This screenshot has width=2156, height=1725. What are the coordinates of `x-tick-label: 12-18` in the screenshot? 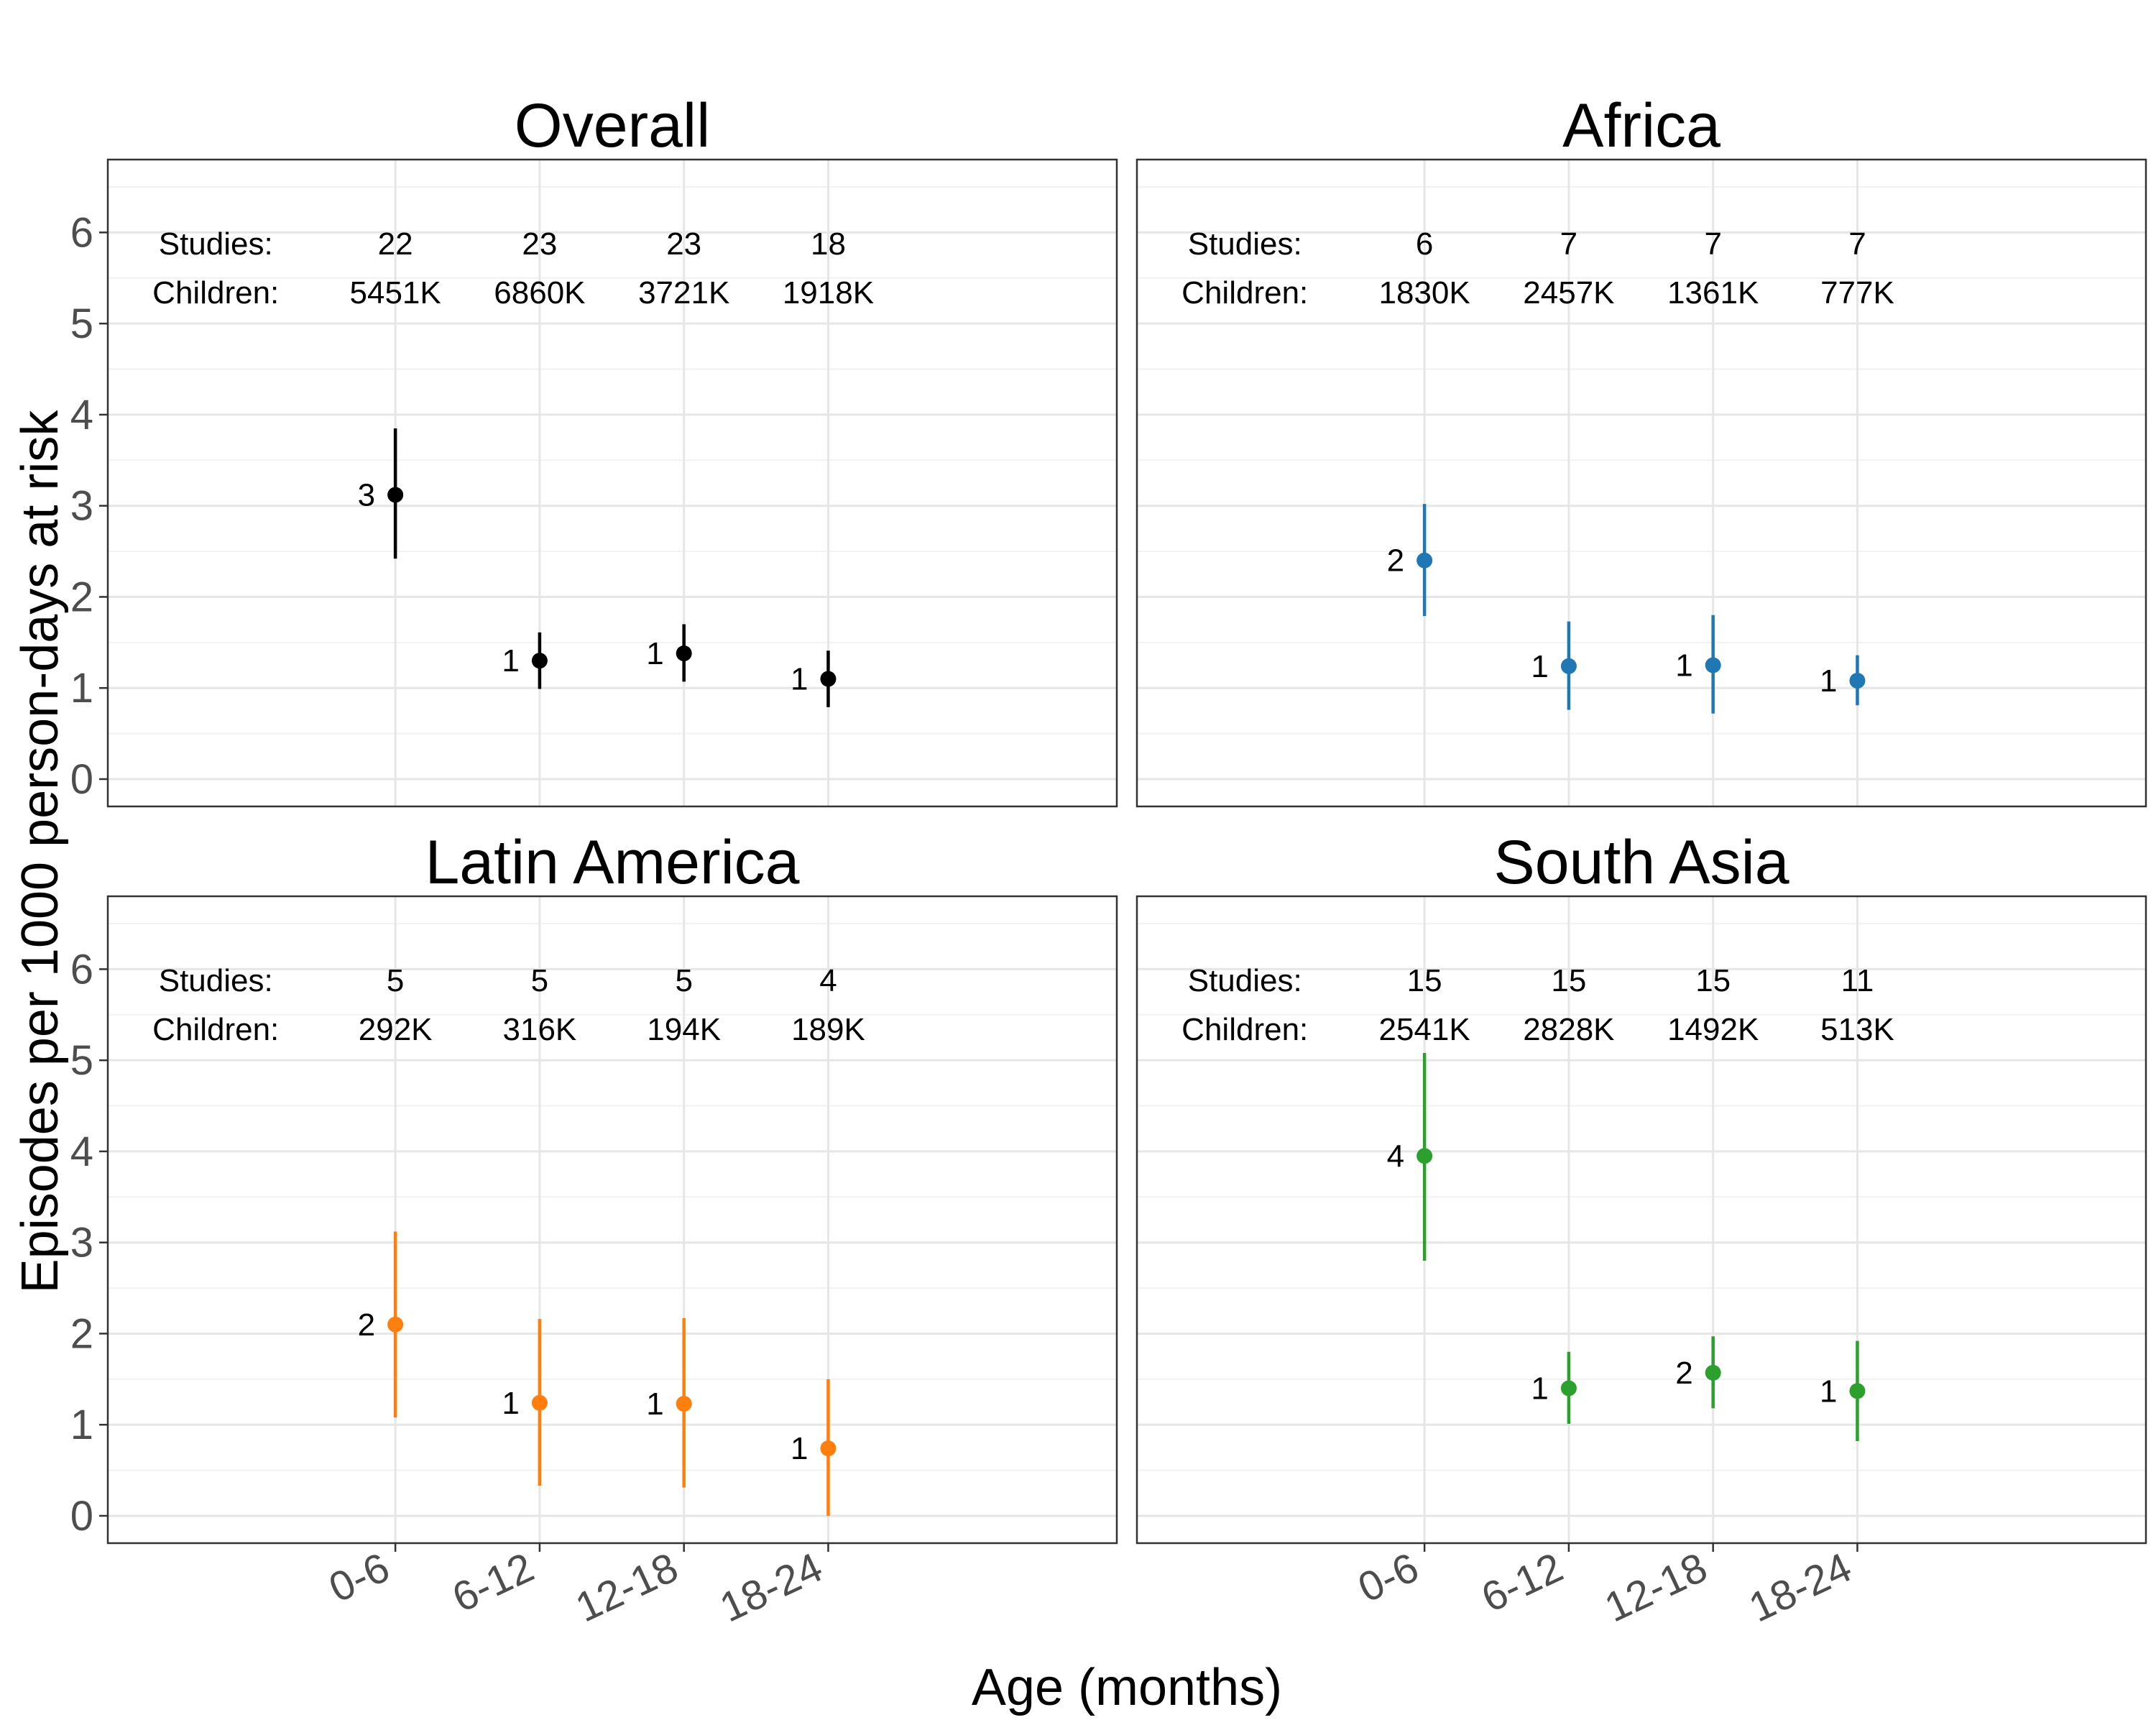 It's located at (626, 1588).